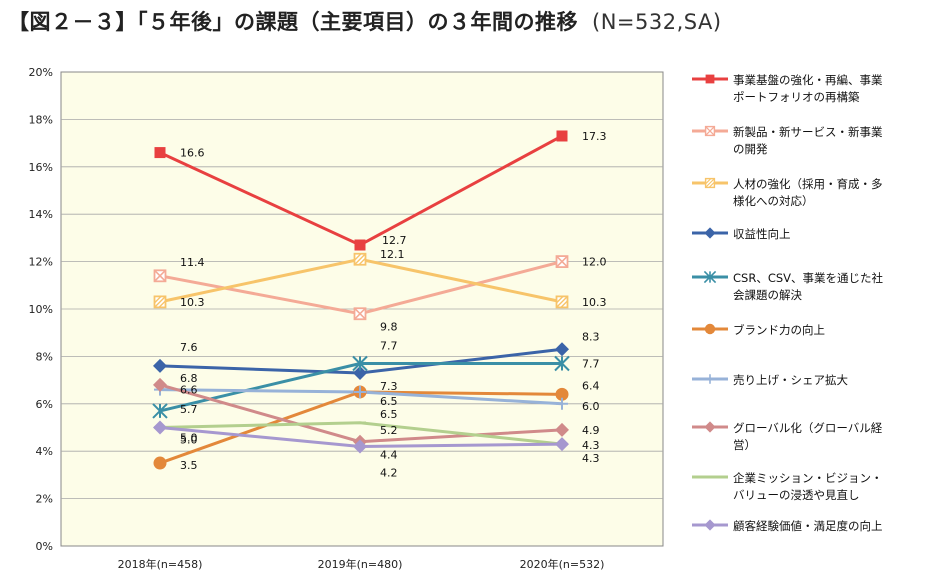 The height and width of the screenshot is (577, 940). Describe the element at coordinates (189, 438) in the screenshot. I see `data-label: 5.0` at that location.